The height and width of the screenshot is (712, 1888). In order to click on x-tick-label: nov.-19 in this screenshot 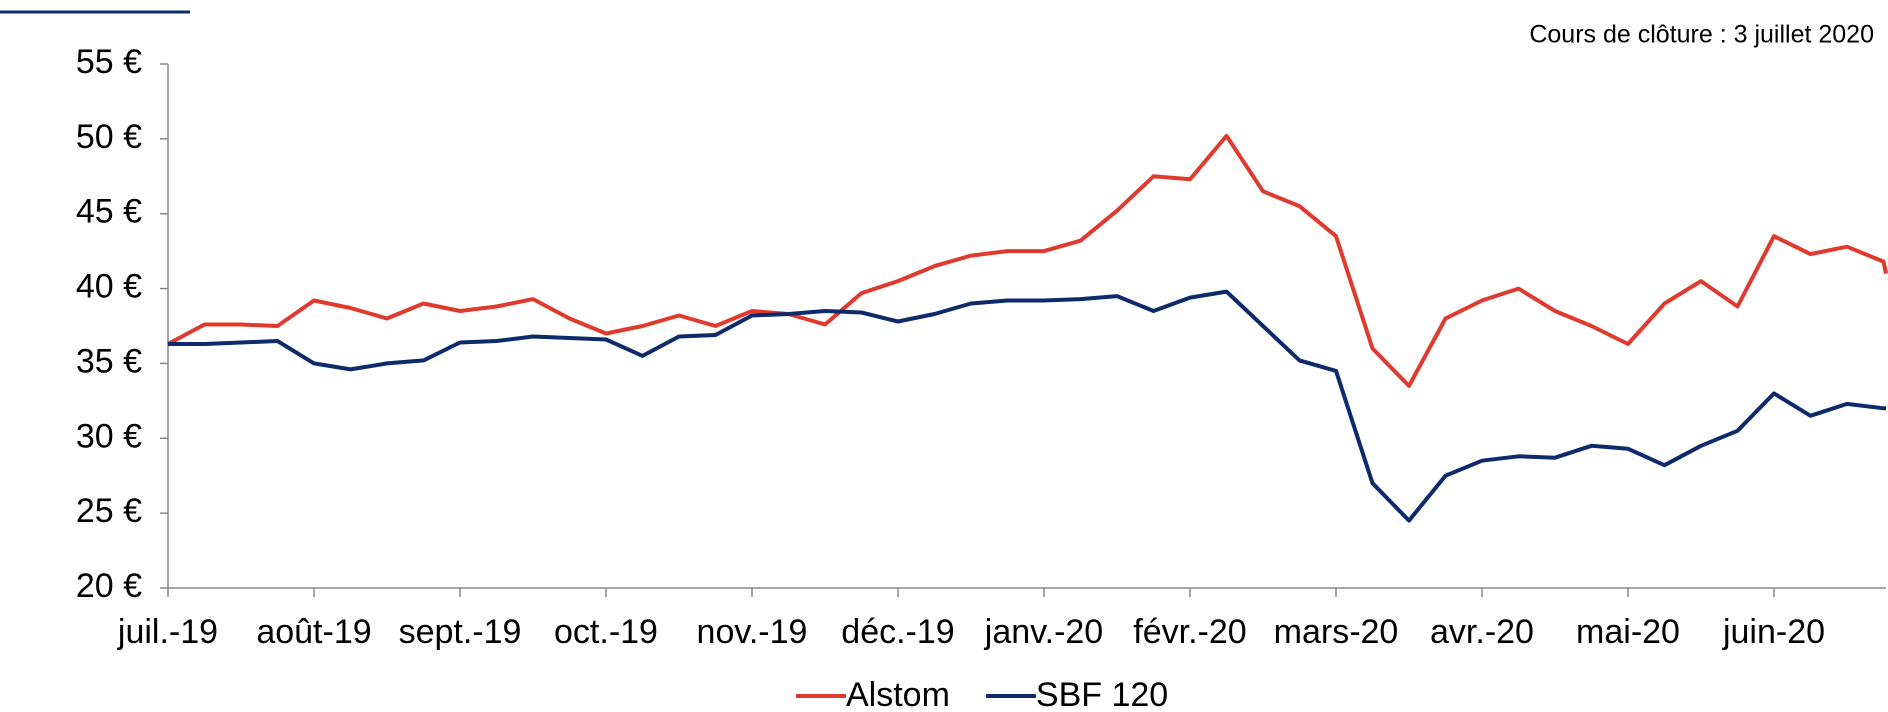, I will do `click(752, 632)`.